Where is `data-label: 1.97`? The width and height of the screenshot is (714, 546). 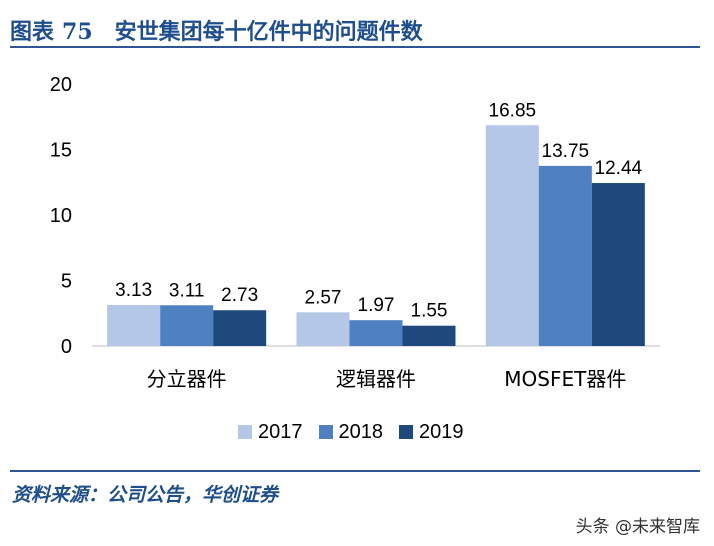 data-label: 1.97 is located at coordinates (376, 305).